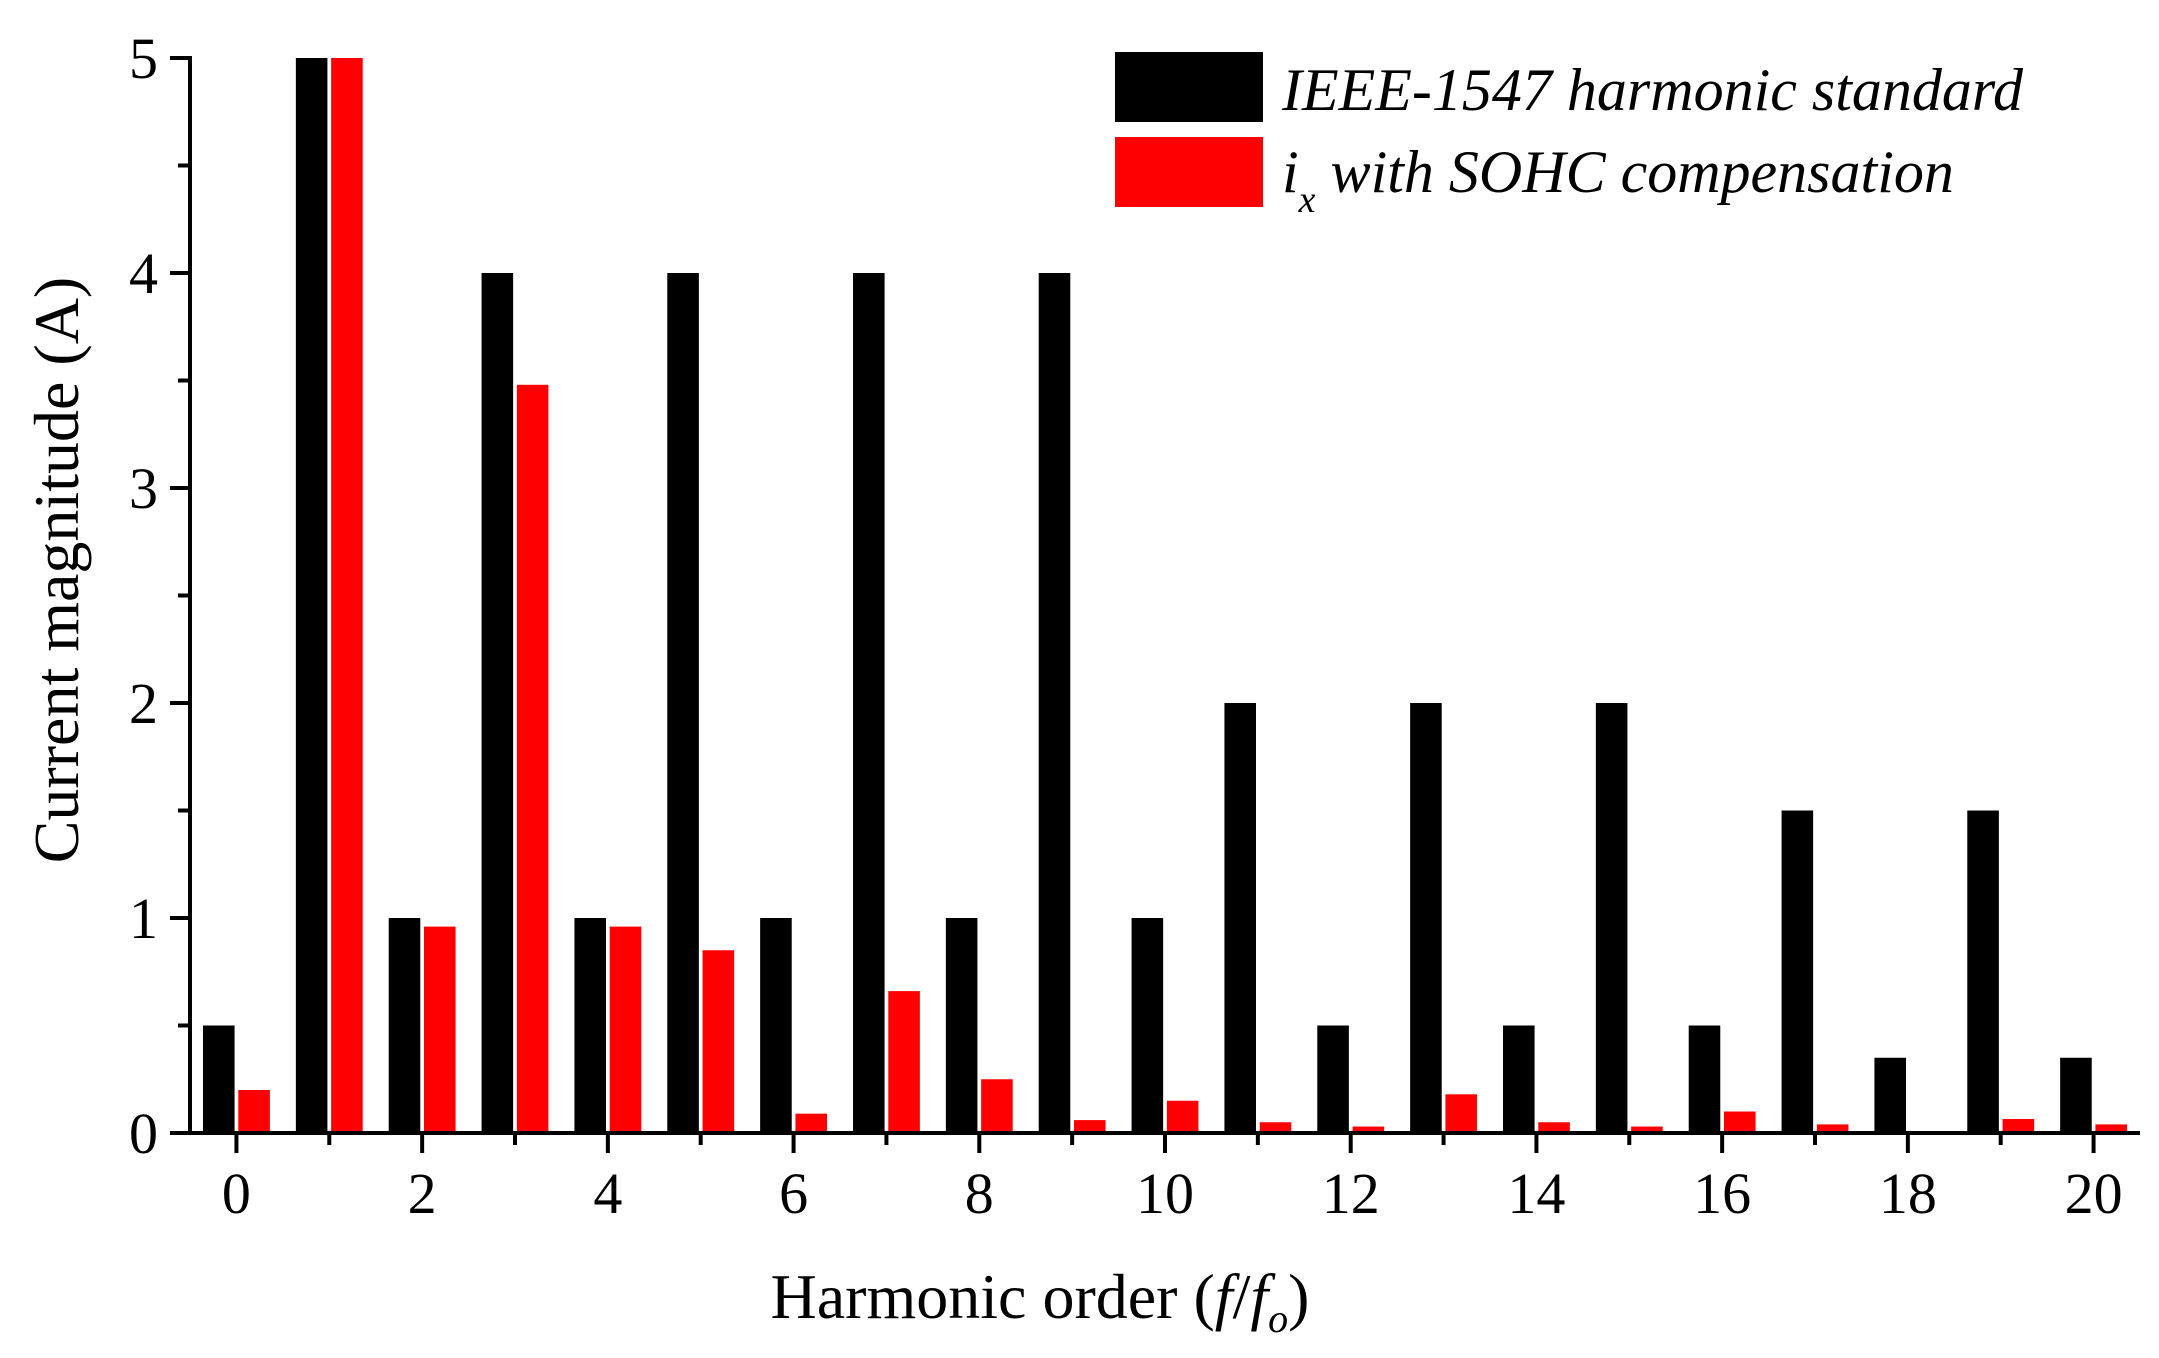  Describe the element at coordinates (2094, 1193) in the screenshot. I see `x-tick-label-20: 20` at that location.